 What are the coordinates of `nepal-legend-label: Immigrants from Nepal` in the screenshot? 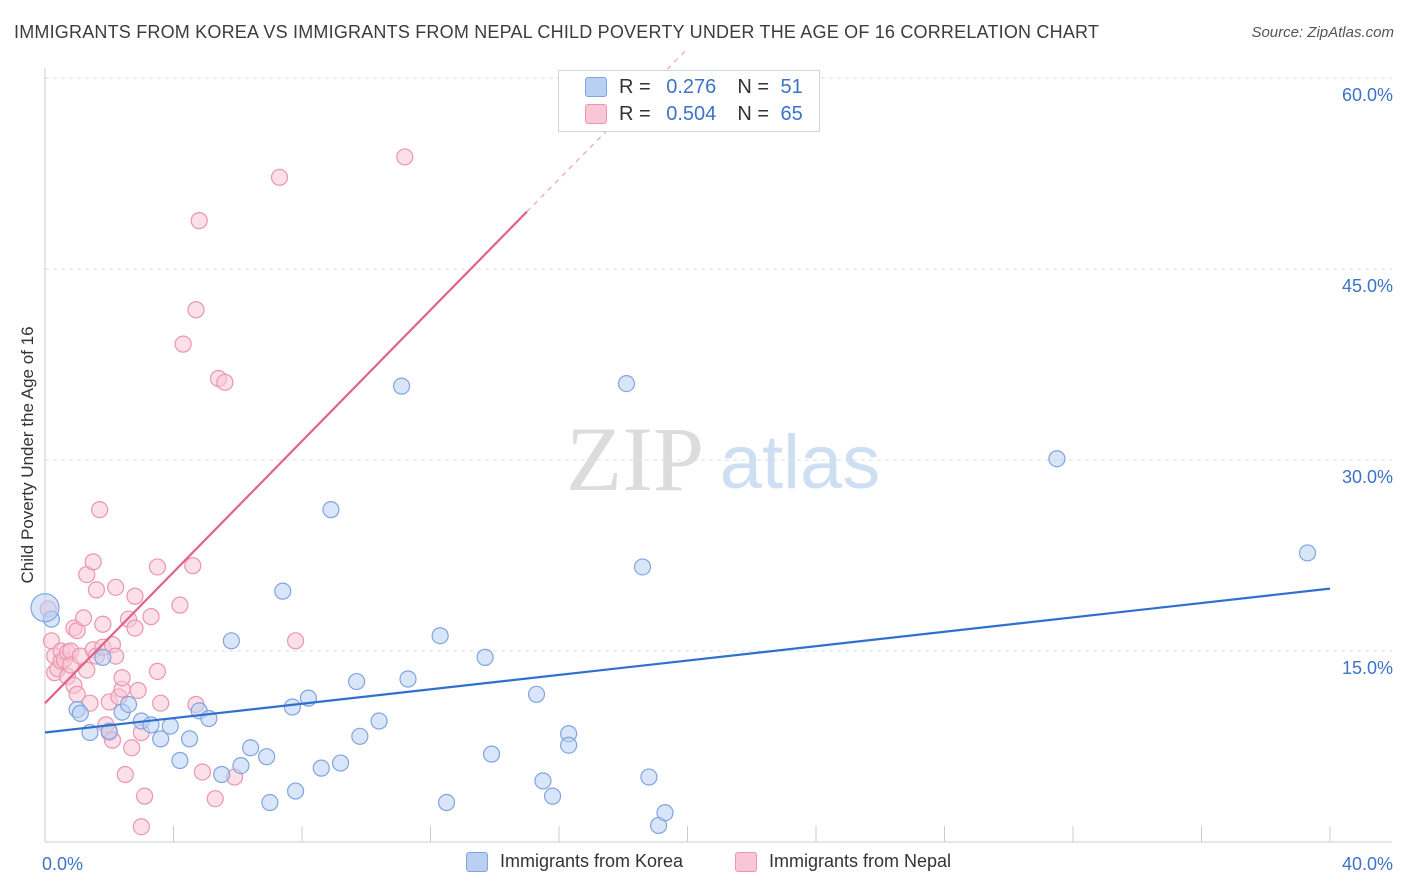 It's located at (860, 861).